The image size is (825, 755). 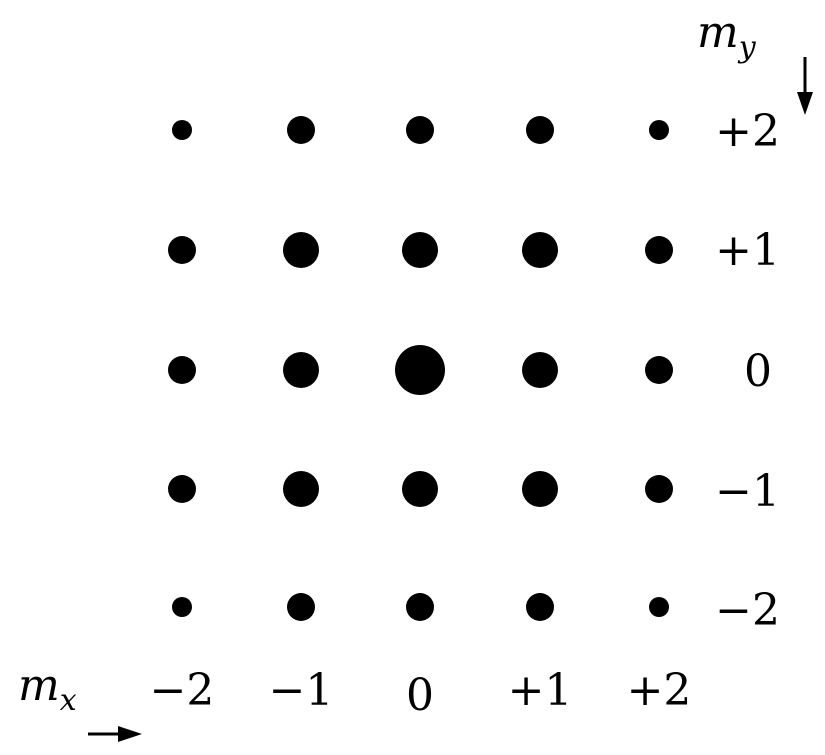 I want to click on x-tick-label: 0, so click(x=420, y=695).